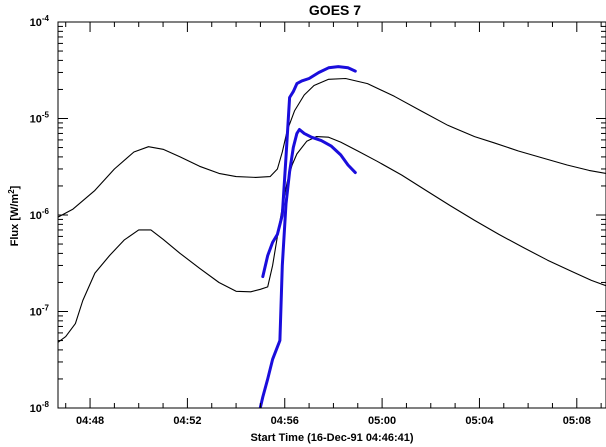  I want to click on x-tick-label: 04:52, so click(187, 421).